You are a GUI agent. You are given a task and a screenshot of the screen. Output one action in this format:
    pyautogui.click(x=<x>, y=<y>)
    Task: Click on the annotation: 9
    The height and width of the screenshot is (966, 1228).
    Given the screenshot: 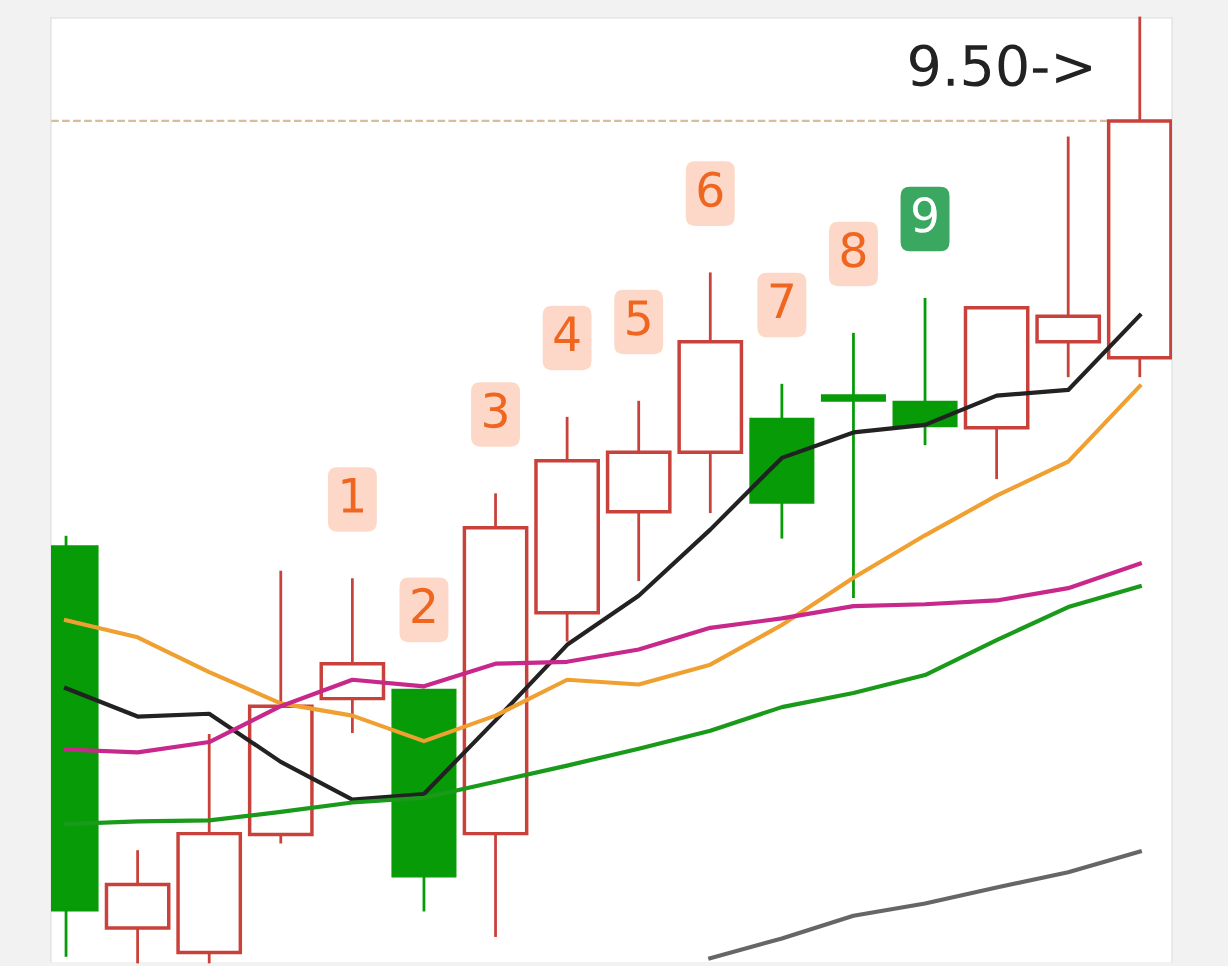 What is the action you would take?
    pyautogui.click(x=924, y=215)
    